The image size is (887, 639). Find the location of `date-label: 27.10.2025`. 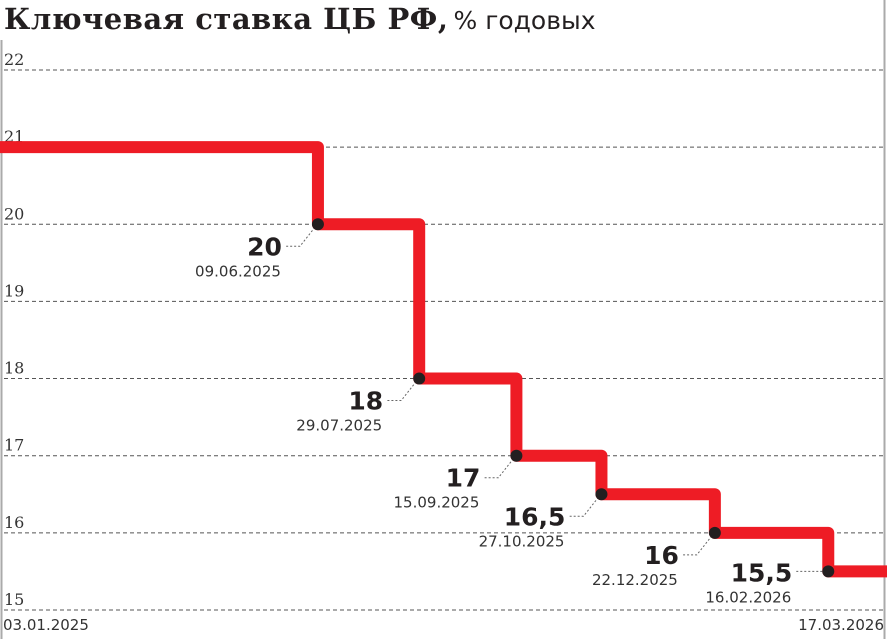

date-label: 27.10.2025 is located at coordinates (522, 541).